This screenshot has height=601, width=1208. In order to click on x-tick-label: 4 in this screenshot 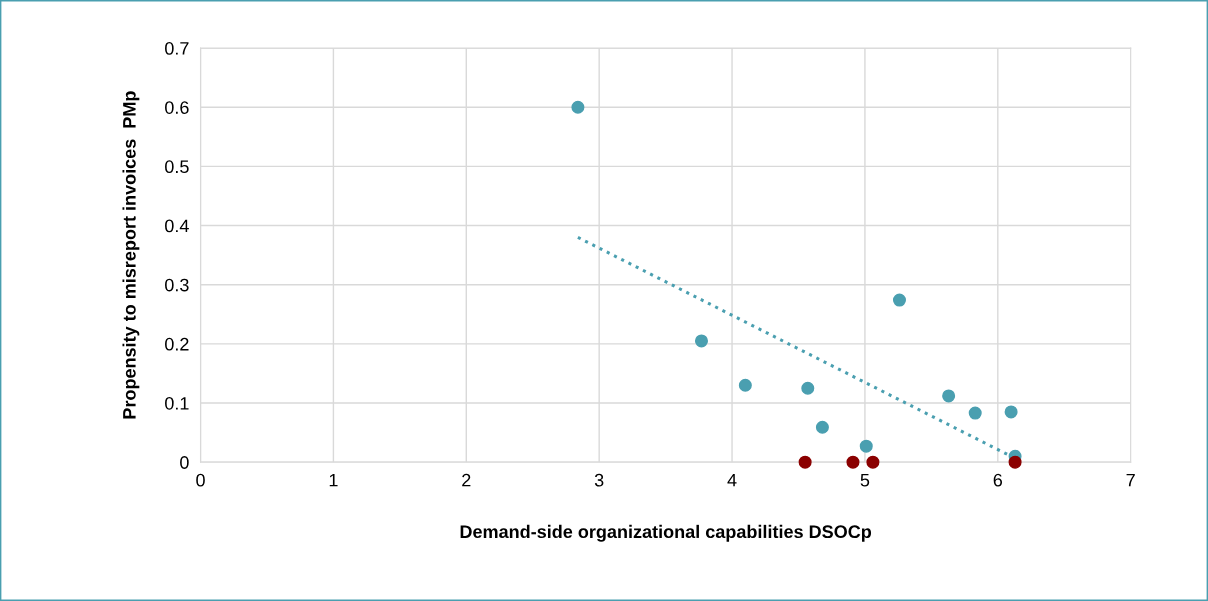, I will do `click(732, 480)`.